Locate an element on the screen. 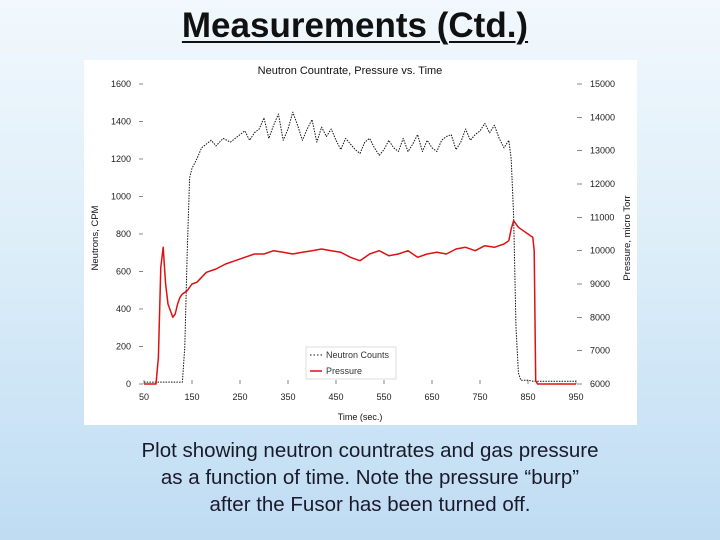 This screenshot has height=540, width=720. y-tick-label: 1400 is located at coordinates (121, 122).